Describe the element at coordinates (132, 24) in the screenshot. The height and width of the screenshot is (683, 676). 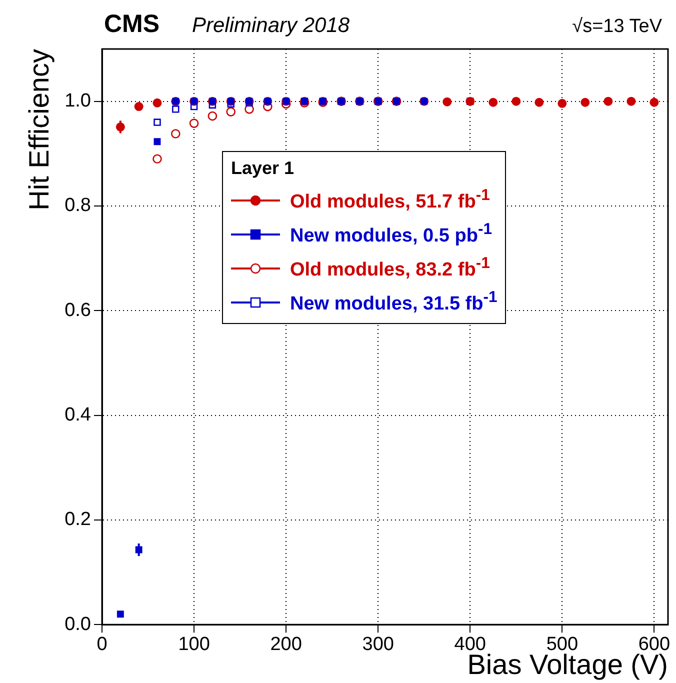
I see `chart-title: CMS` at that location.